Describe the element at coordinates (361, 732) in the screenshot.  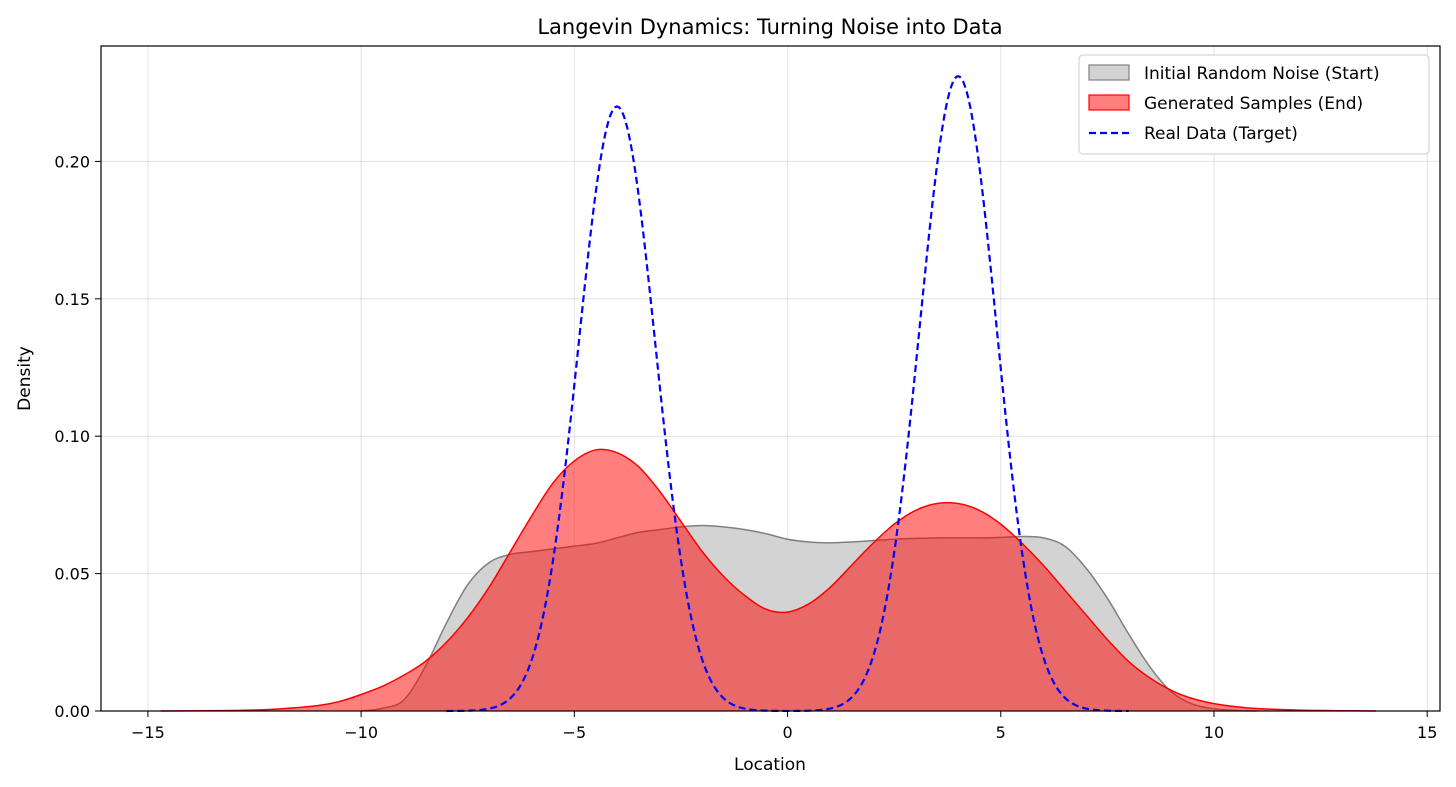
I see `x-tick-label: −10` at that location.